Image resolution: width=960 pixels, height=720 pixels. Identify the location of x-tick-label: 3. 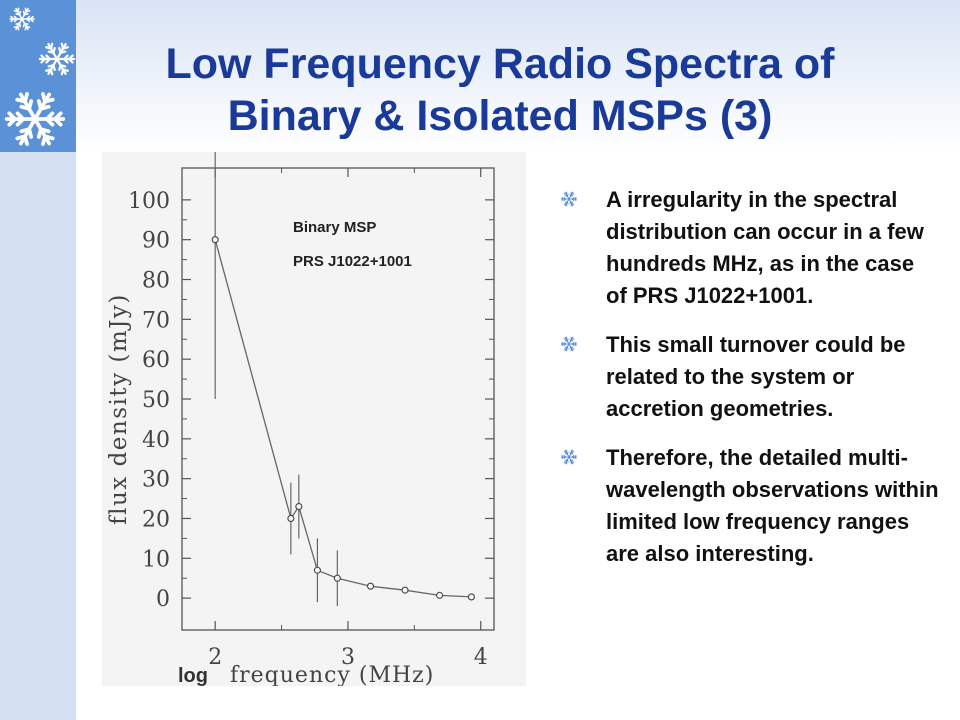
(348, 657).